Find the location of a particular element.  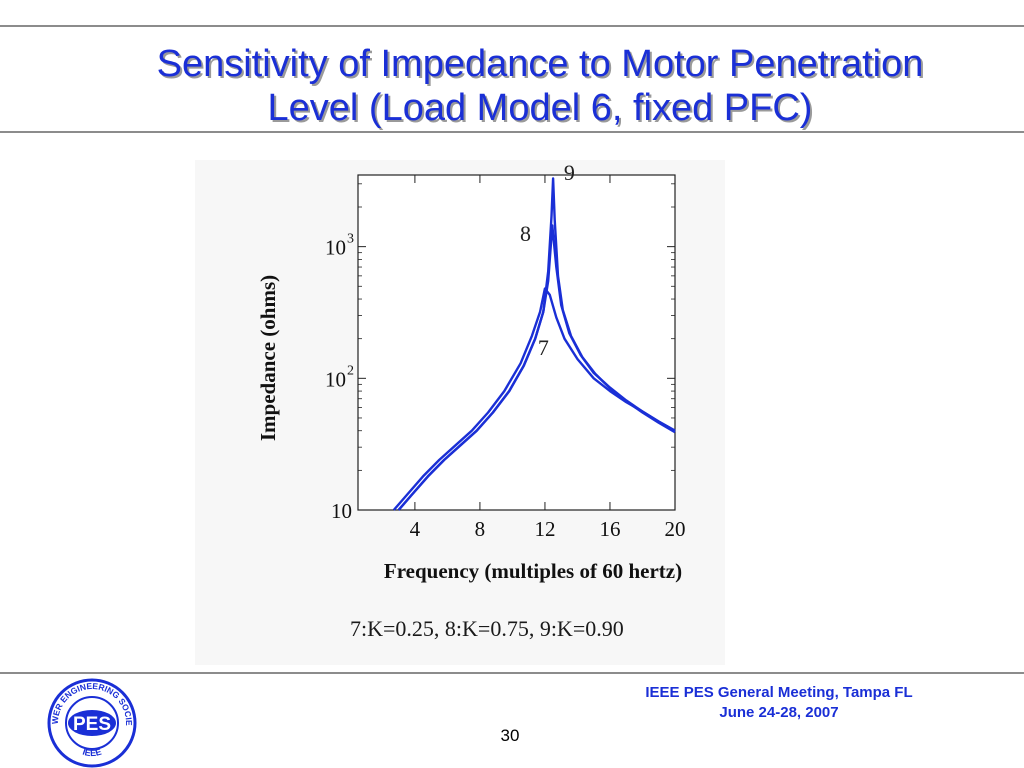

page-number: 30 is located at coordinates (510, 735).